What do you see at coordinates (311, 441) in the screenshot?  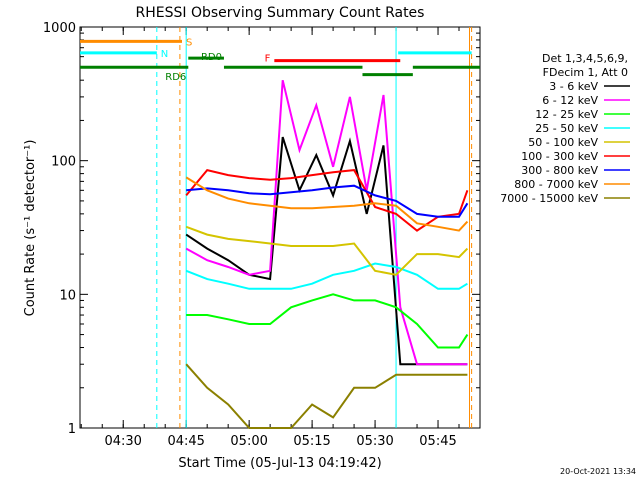 I see `x-tick-label: 05:15` at bounding box center [311, 441].